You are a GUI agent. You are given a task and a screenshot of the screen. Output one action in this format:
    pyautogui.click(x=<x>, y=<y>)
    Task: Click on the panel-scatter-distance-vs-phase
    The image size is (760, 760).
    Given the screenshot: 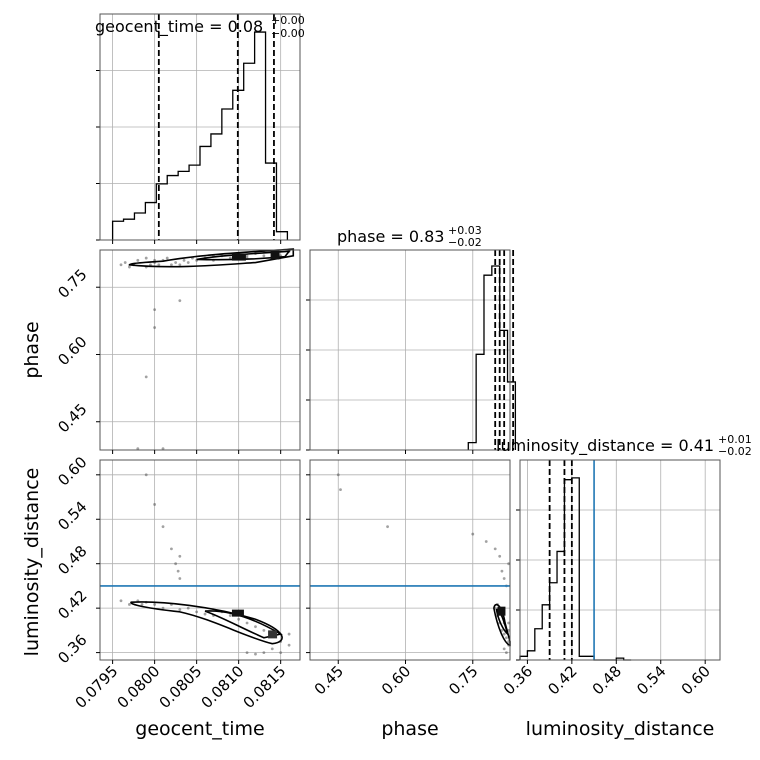 What is the action you would take?
    pyautogui.click(x=410, y=560)
    